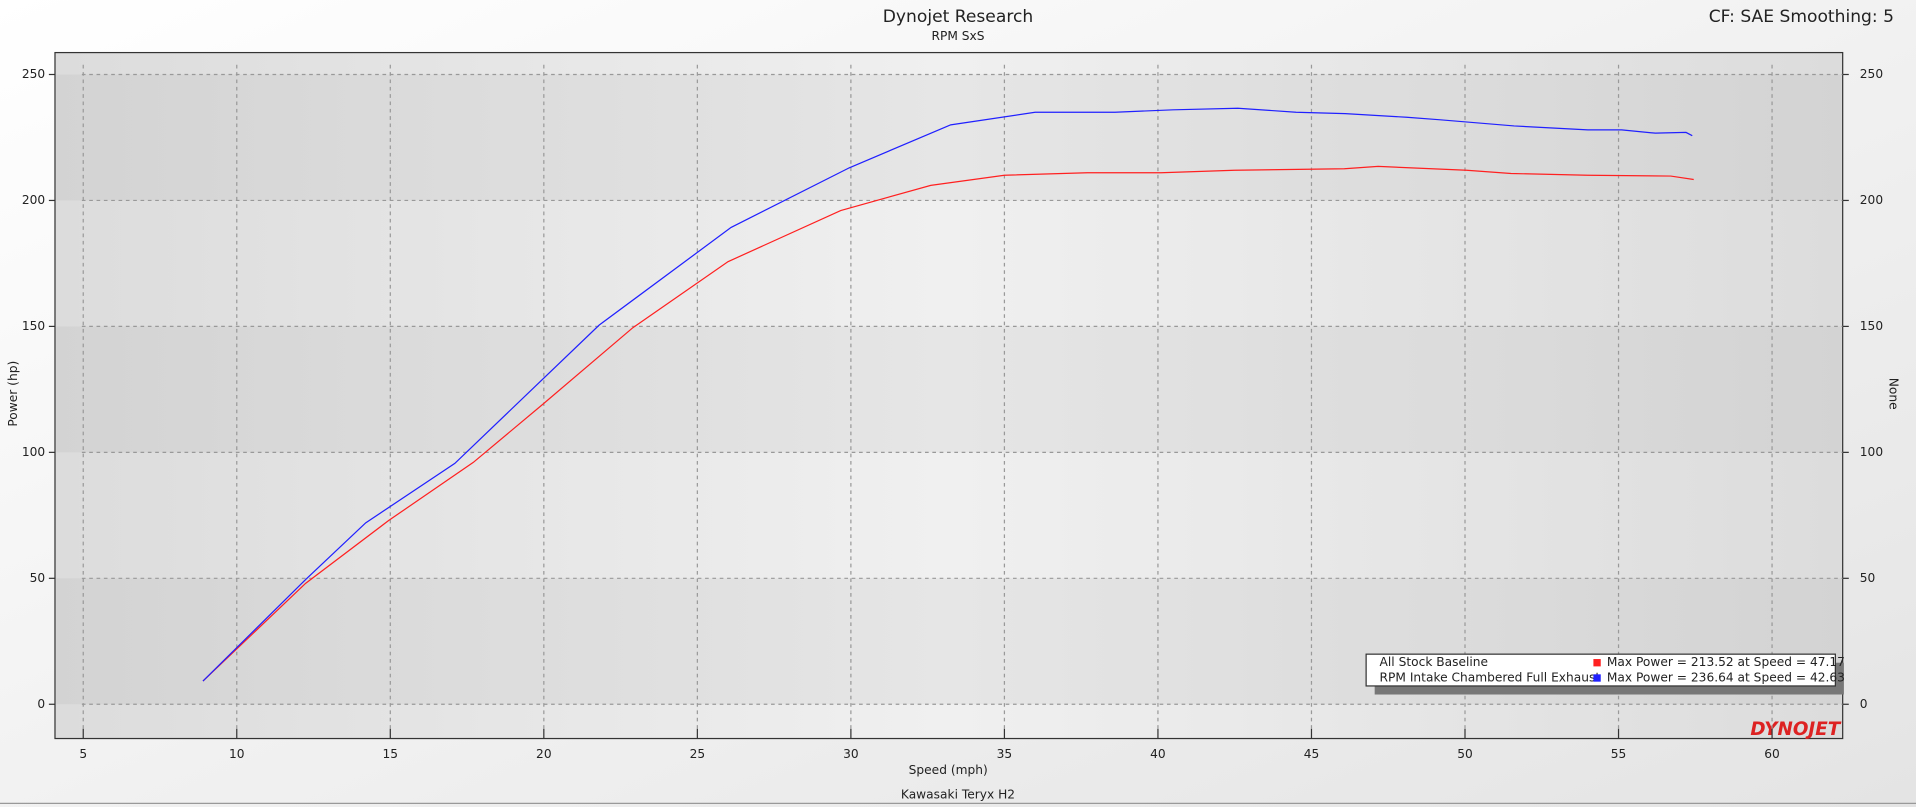 This screenshot has height=807, width=1916. I want to click on y2-tick-label: 200, so click(1871, 200).